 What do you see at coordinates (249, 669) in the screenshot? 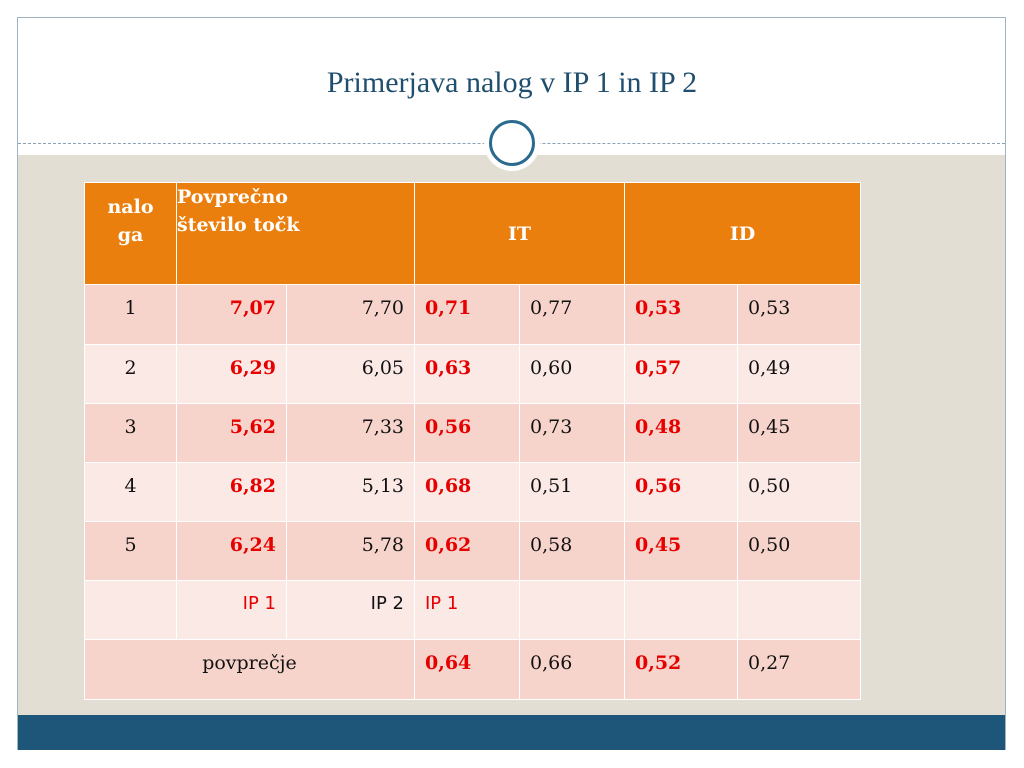
I see `average-label: povprečje` at bounding box center [249, 669].